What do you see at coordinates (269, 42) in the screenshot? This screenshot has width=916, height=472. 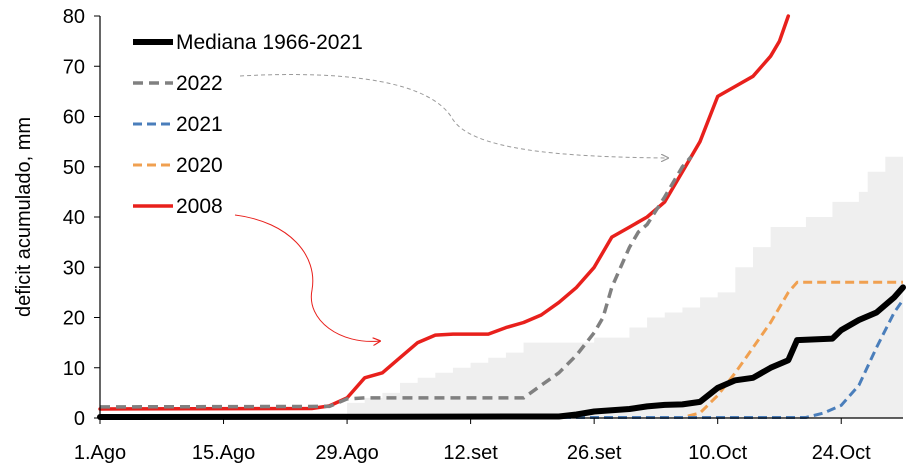 I see `legend-label: Mediana 1966-2021` at bounding box center [269, 42].